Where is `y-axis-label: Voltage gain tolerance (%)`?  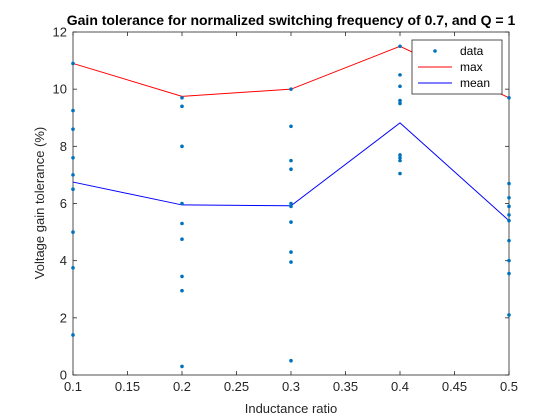 y-axis-label: Voltage gain tolerance (%) is located at coordinates (39, 203).